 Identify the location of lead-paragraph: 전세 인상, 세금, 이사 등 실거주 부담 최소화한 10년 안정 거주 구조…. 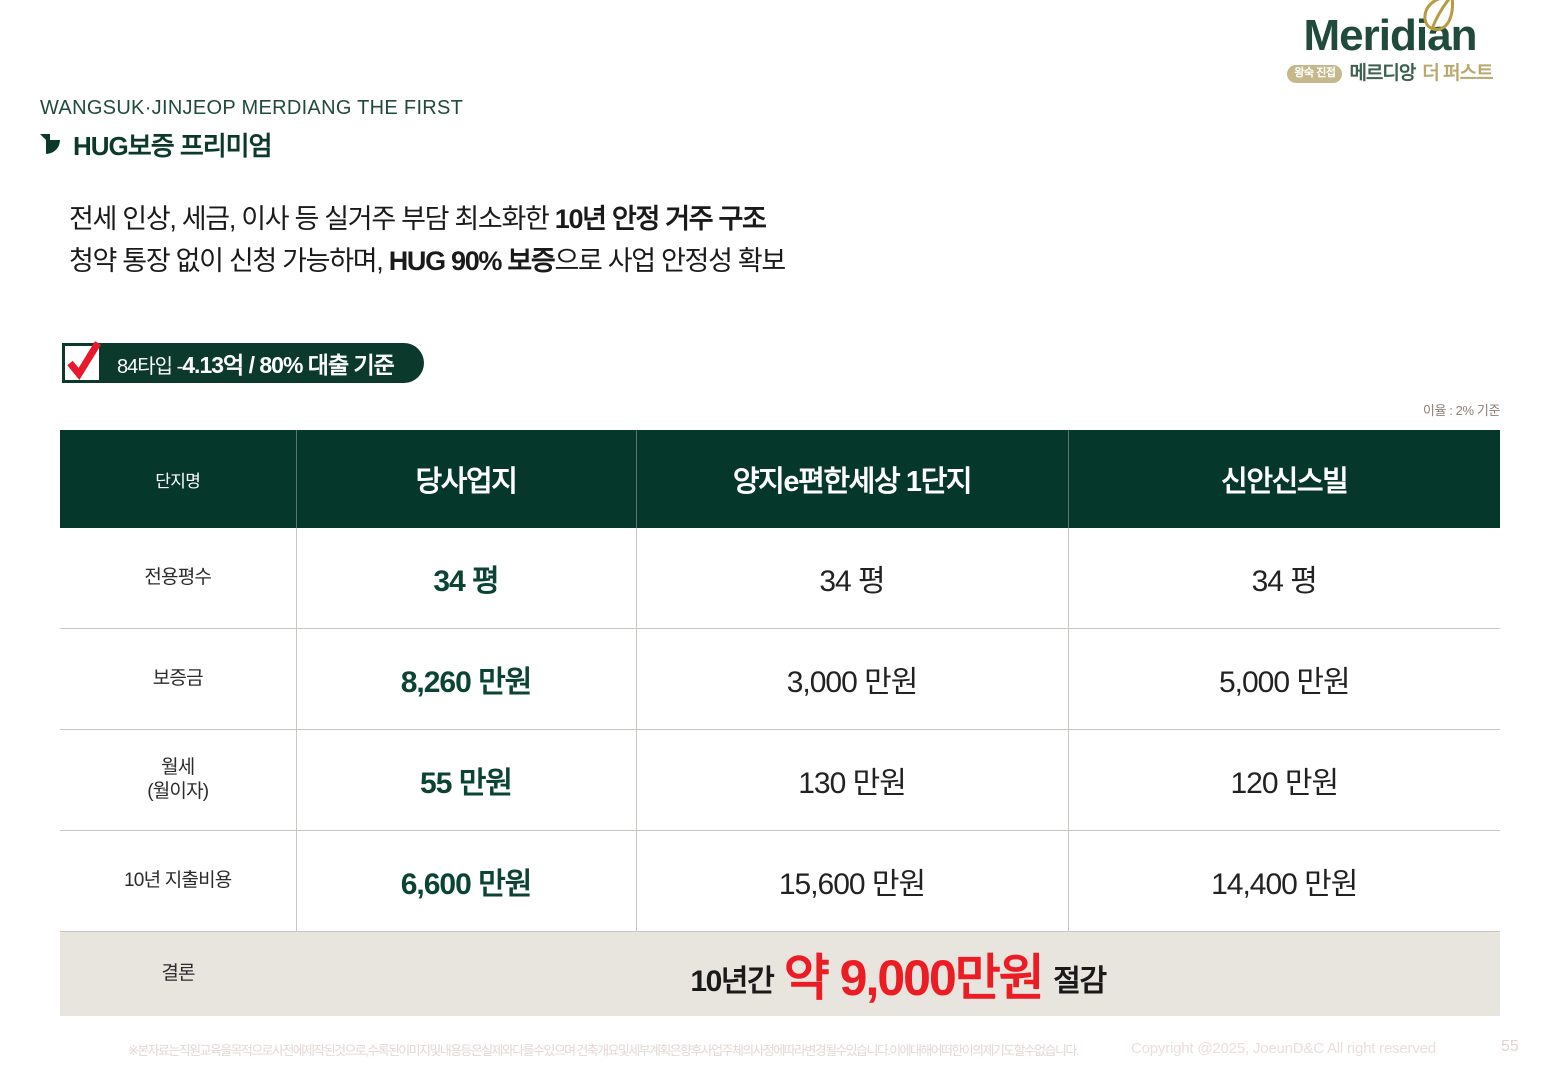
(427, 240).